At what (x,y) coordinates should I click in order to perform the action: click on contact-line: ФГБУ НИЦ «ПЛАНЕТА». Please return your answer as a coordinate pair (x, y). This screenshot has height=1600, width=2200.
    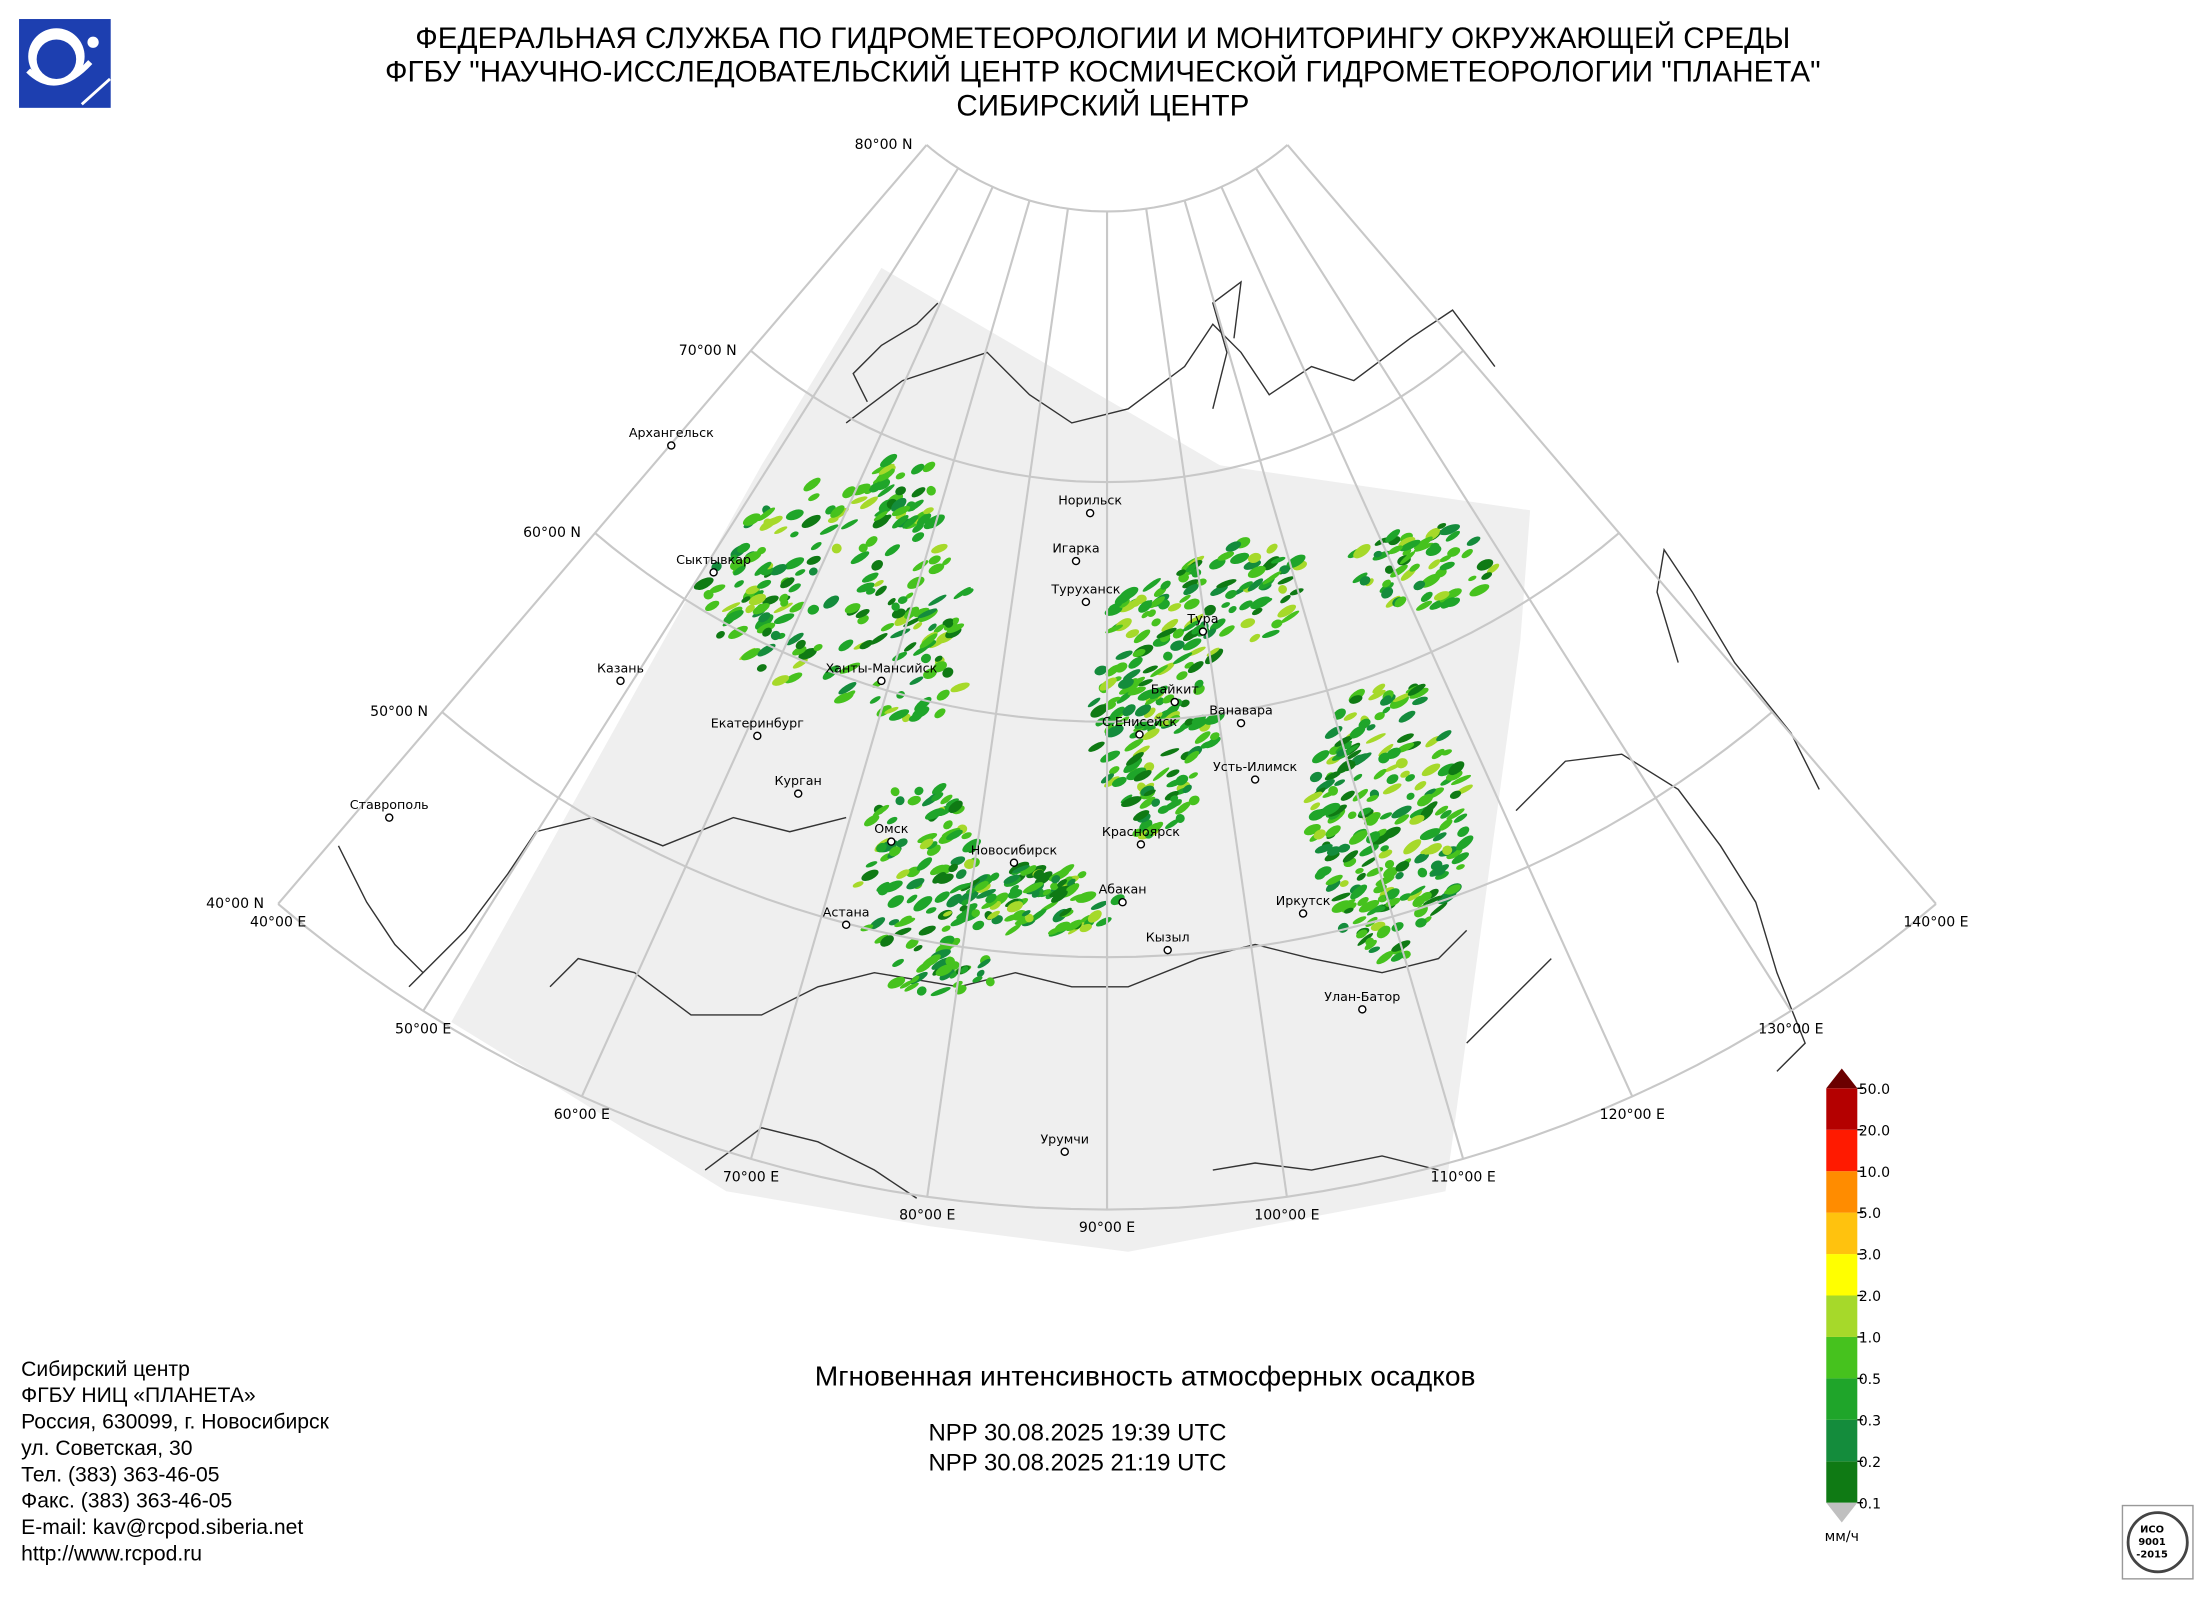
    Looking at the image, I should click on (138, 1395).